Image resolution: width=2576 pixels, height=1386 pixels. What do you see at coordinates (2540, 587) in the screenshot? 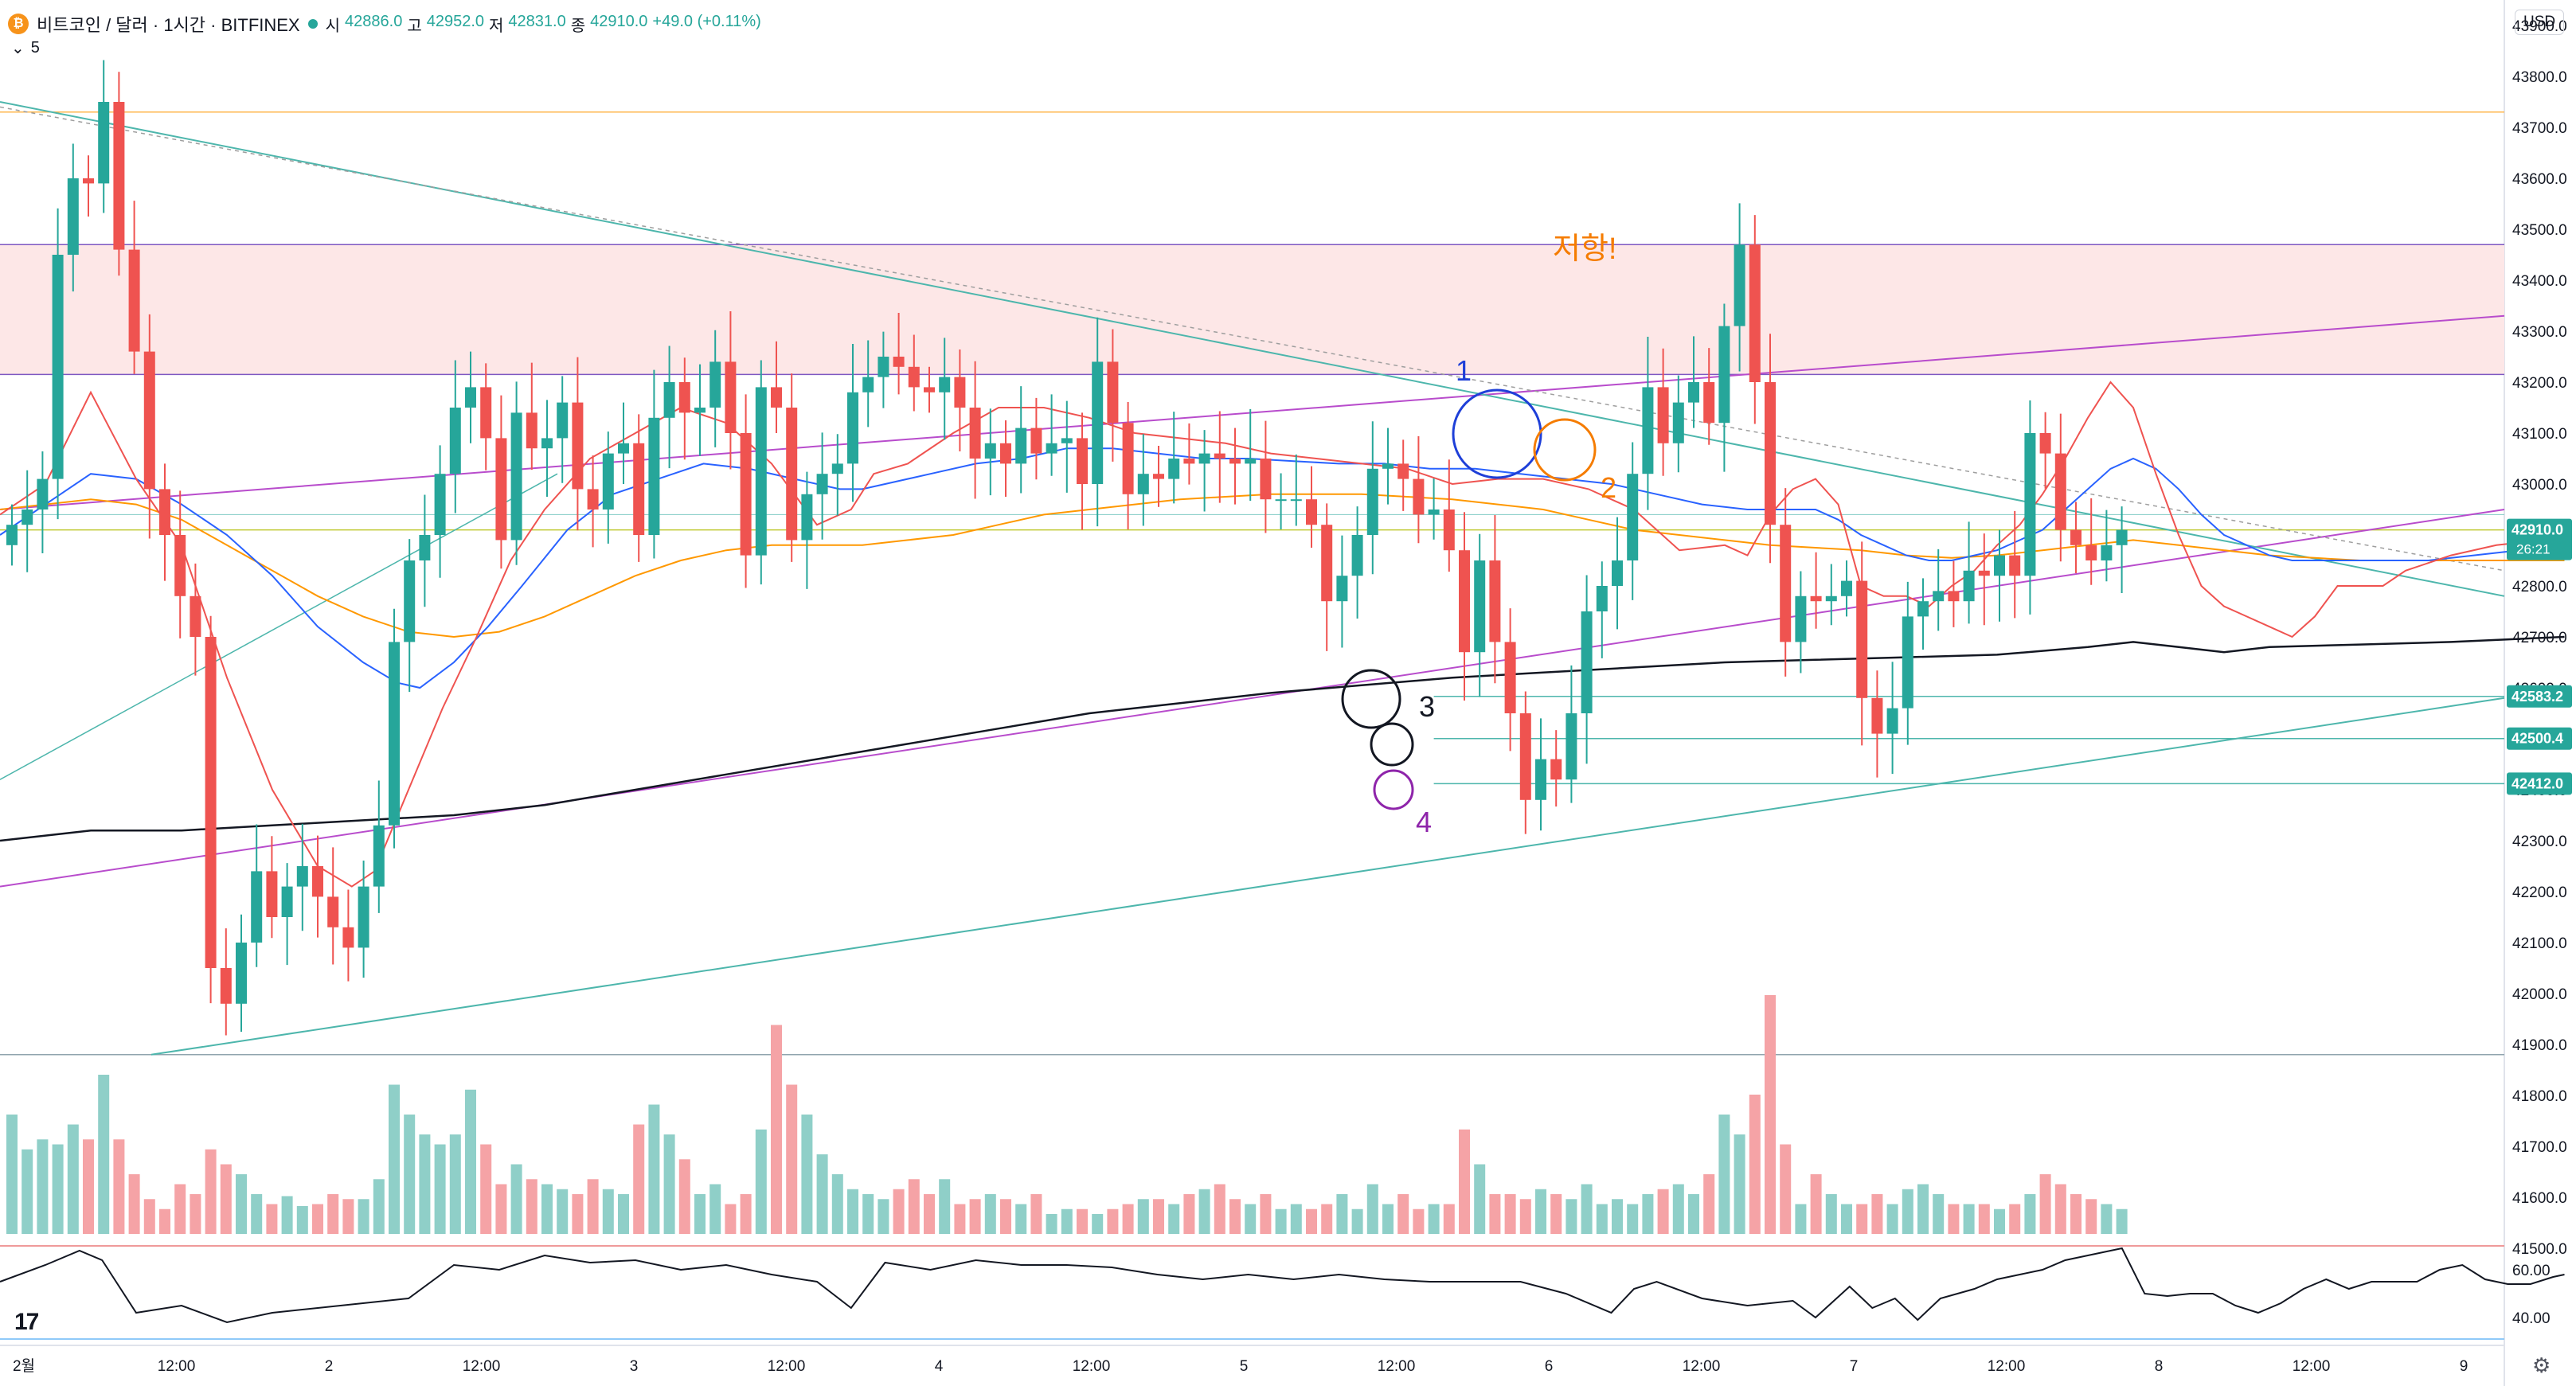
I see `y-tick-label: 42800.0` at bounding box center [2540, 587].